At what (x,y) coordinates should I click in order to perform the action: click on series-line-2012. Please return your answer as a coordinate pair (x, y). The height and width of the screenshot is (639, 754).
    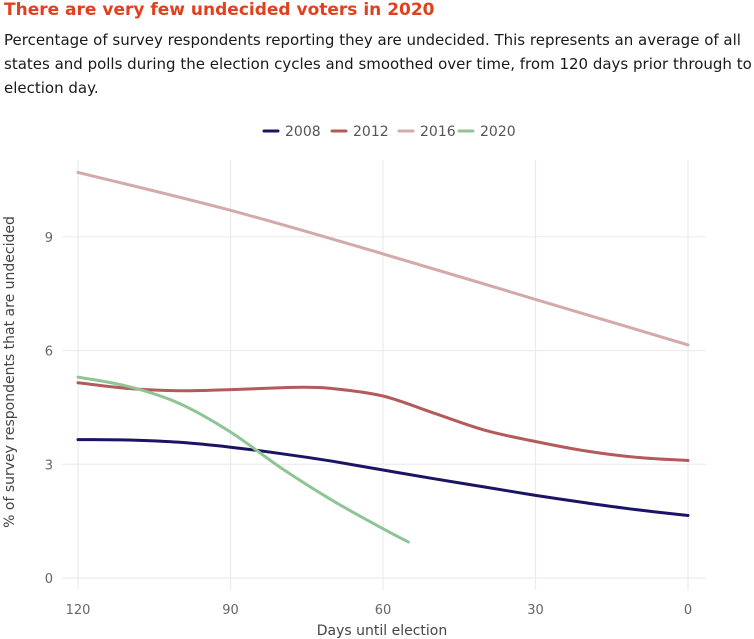
    Looking at the image, I should click on (383, 421).